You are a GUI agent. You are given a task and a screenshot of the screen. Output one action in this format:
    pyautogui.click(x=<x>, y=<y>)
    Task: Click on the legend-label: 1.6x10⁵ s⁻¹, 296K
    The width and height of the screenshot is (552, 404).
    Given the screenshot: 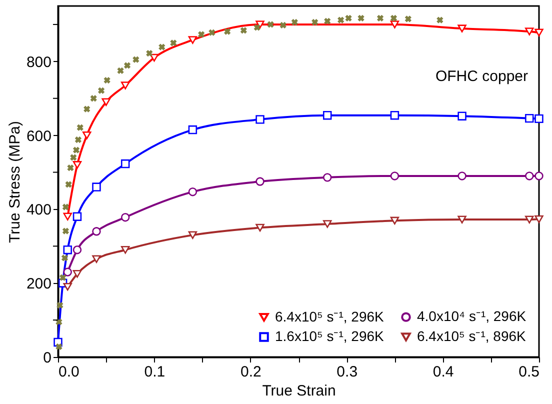 What is the action you would take?
    pyautogui.click(x=330, y=336)
    